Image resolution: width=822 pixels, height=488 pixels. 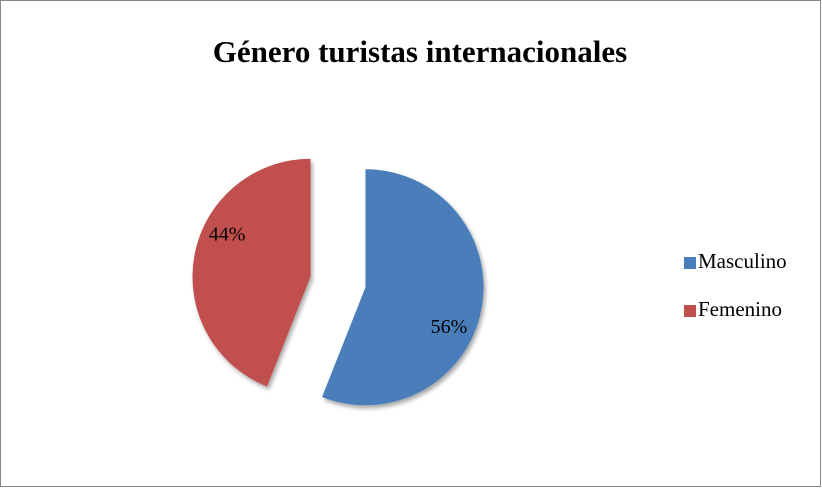 I want to click on data-label: 56%, so click(x=449, y=327).